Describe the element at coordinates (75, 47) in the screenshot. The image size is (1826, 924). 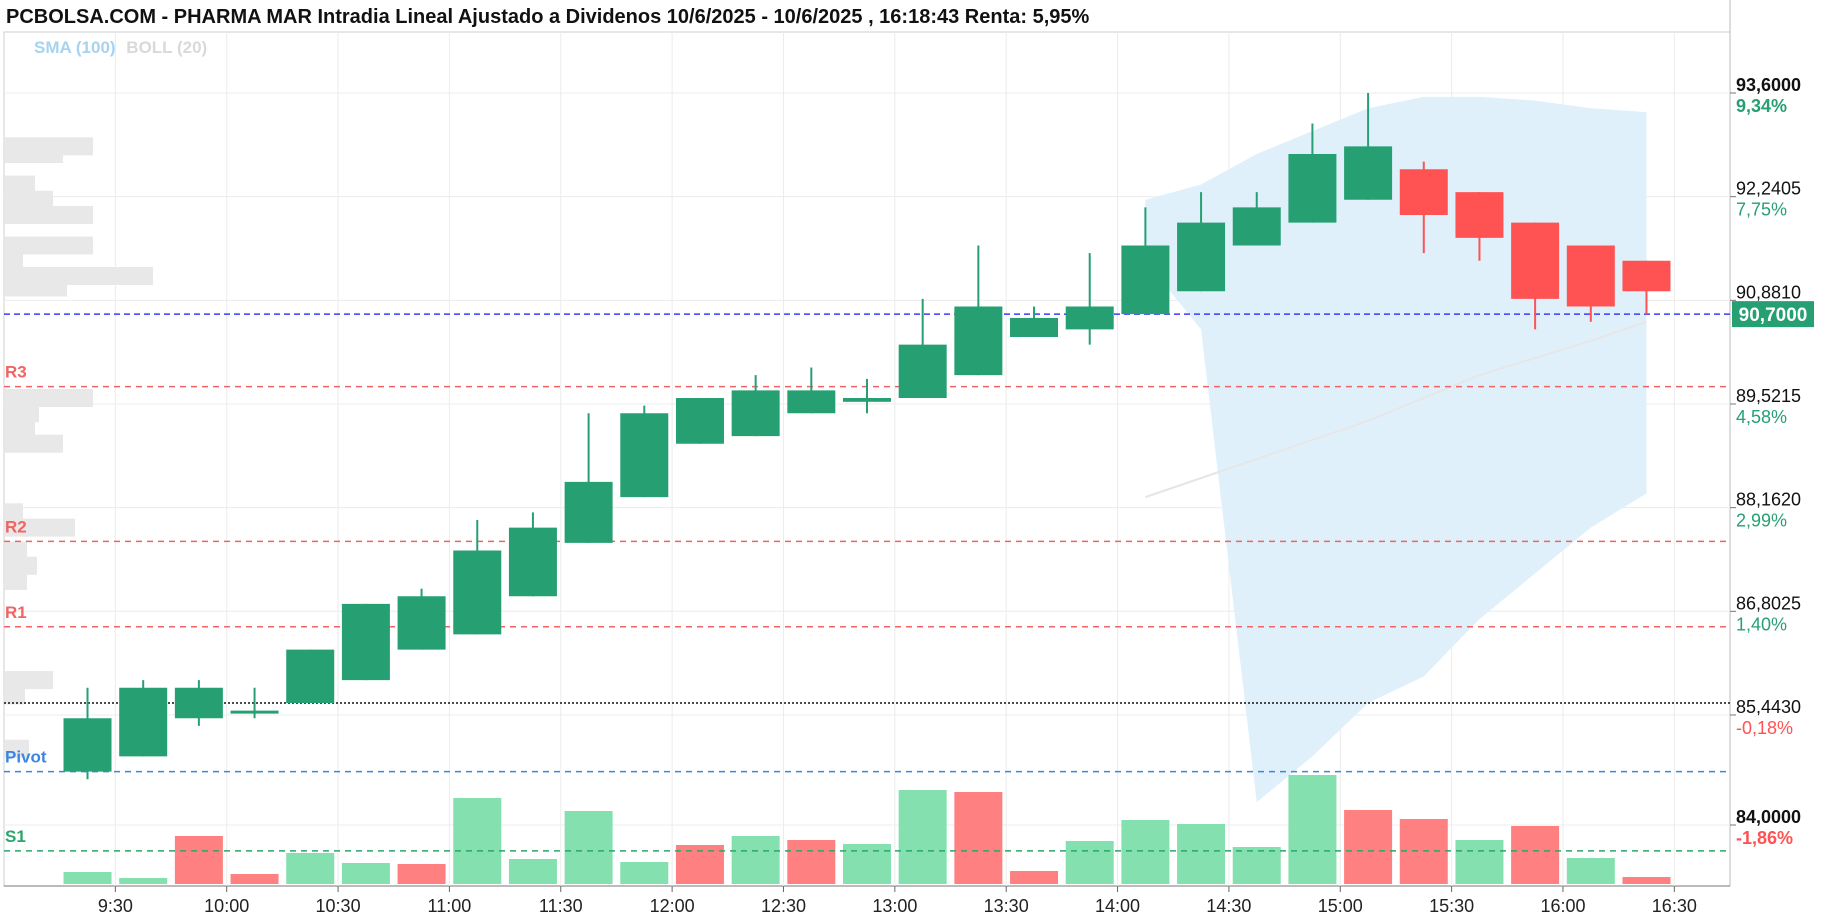
I see `legend-sma: SMA (100)` at that location.